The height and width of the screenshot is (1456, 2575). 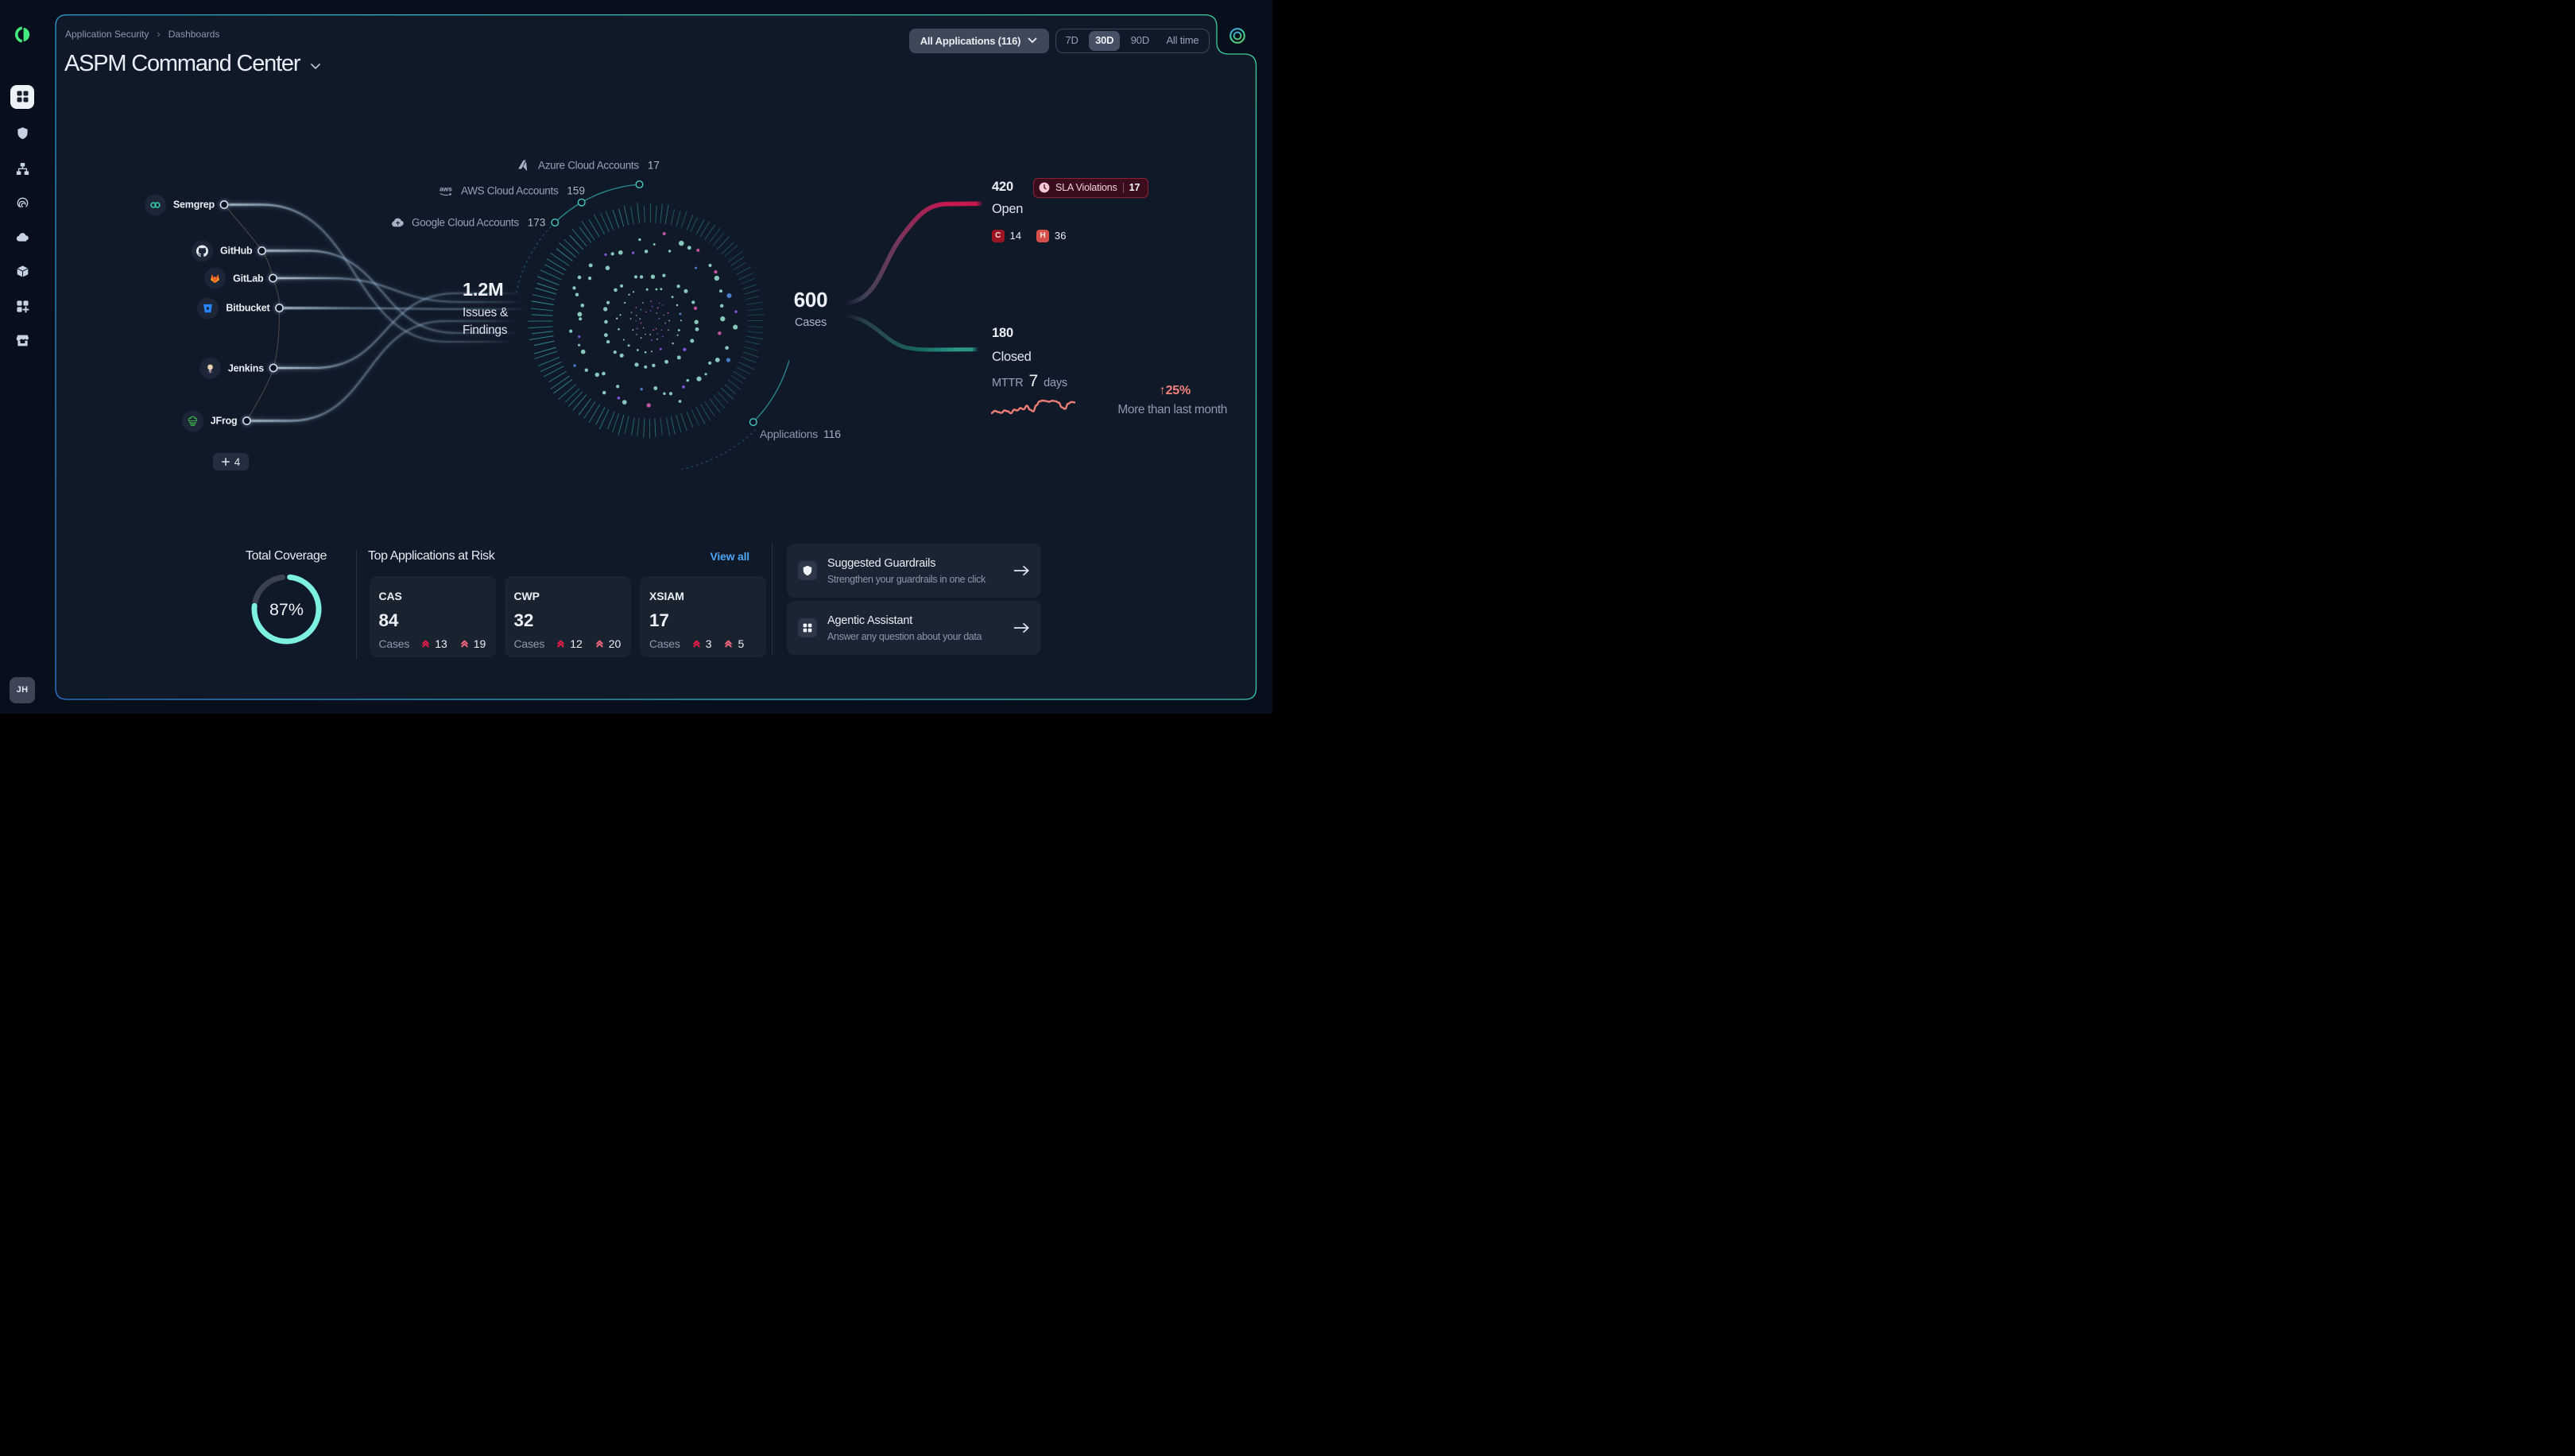 I want to click on apps-plus-icon, so click(x=22, y=306).